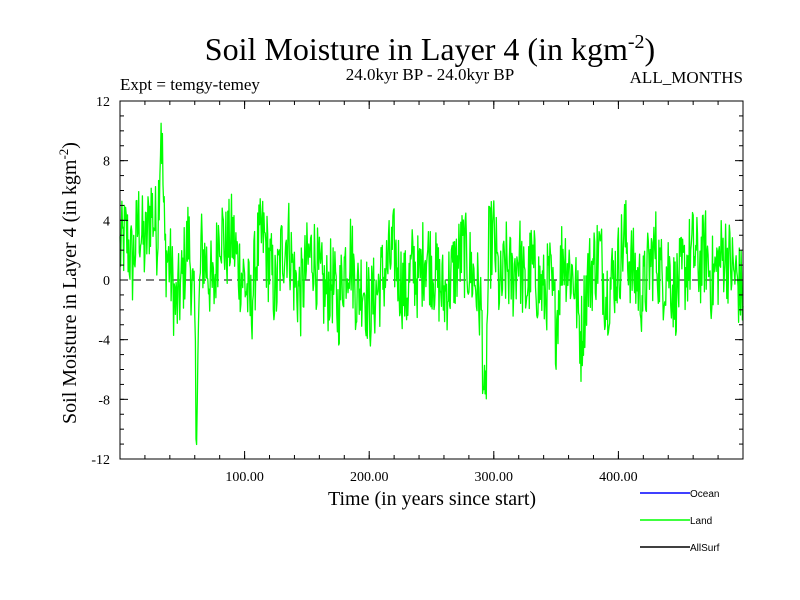  What do you see at coordinates (416, 49) in the screenshot?
I see `chart-title-main: Soil Moisture in Layer 4 (in kgm` at bounding box center [416, 49].